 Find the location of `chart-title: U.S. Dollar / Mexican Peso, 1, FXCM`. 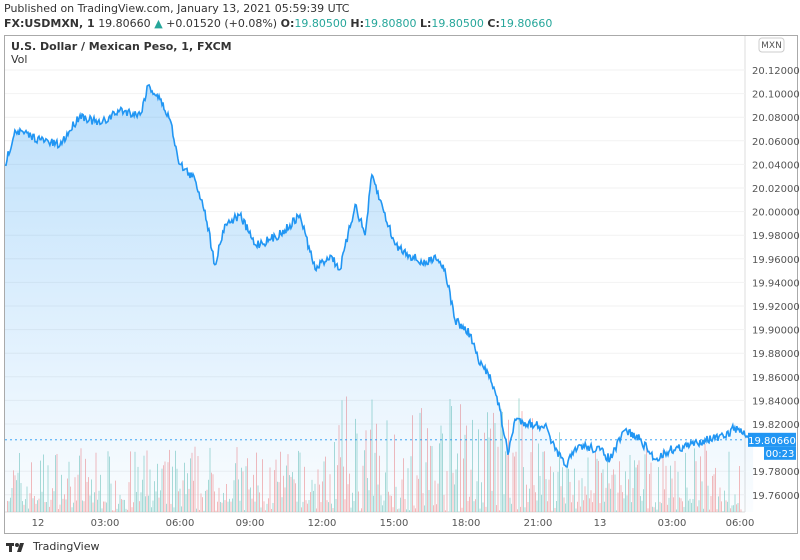

chart-title: U.S. Dollar / Mexican Peso, 1, FXCM is located at coordinates (121, 46).